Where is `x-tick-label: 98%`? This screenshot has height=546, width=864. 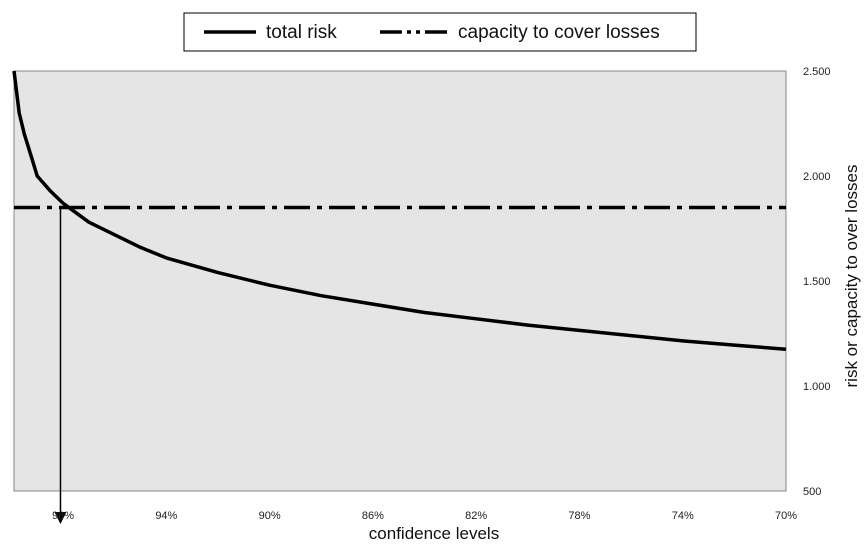
x-tick-label: 98% is located at coordinates (63, 516).